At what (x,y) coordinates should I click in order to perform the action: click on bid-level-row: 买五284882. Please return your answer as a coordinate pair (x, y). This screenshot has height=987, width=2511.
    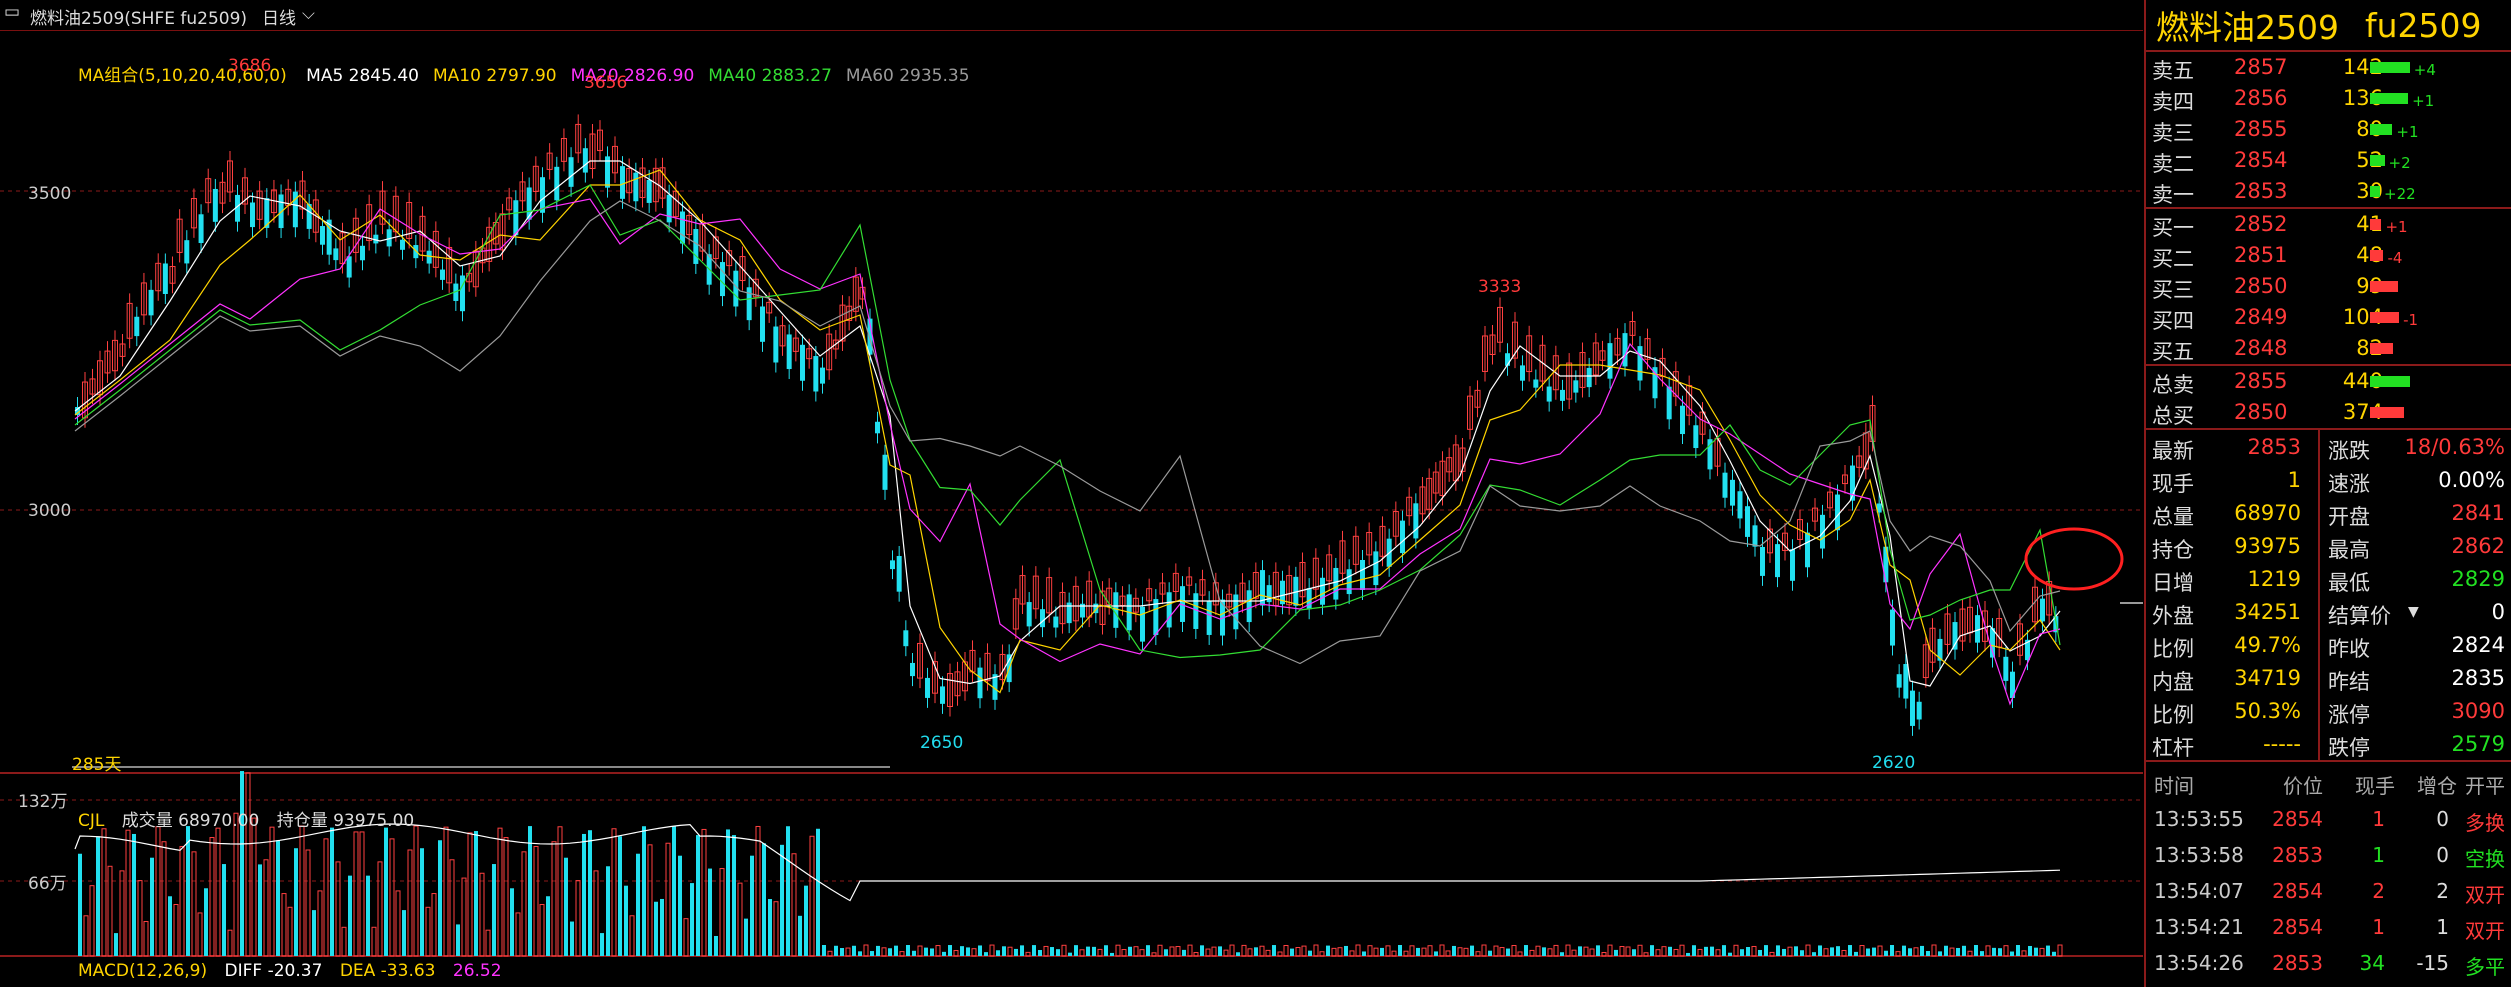
    Looking at the image, I should click on (2328, 348).